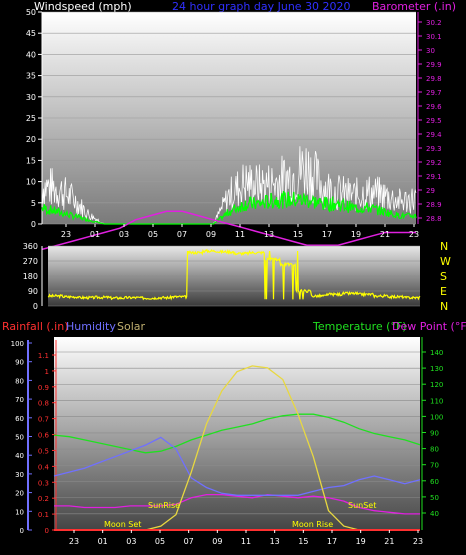 The width and height of the screenshot is (466, 555). Describe the element at coordinates (43, 483) in the screenshot. I see `rain-ytick-label: 0.3` at that location.